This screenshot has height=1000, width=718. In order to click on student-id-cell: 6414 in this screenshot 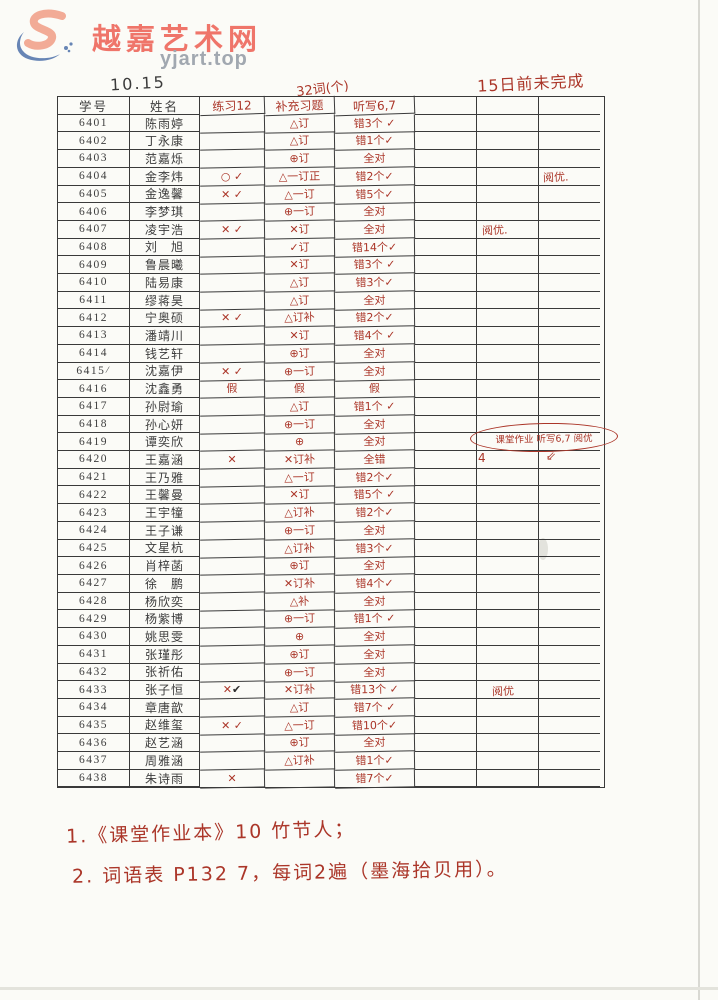, I will do `click(94, 353)`.